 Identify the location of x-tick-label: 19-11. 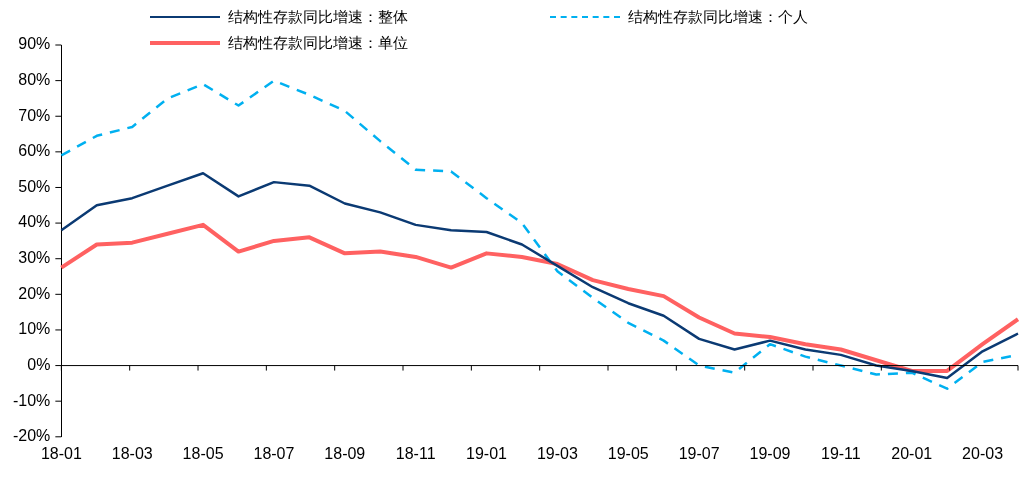
(840, 453).